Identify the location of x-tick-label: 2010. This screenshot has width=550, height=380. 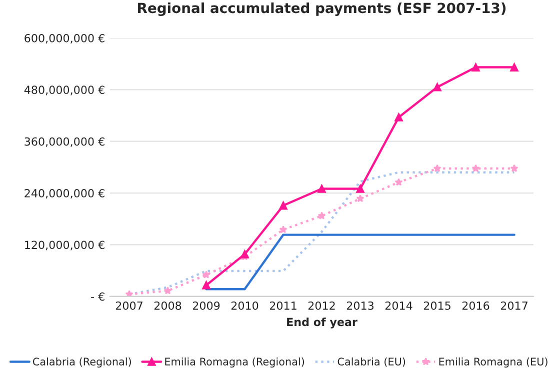
(244, 305).